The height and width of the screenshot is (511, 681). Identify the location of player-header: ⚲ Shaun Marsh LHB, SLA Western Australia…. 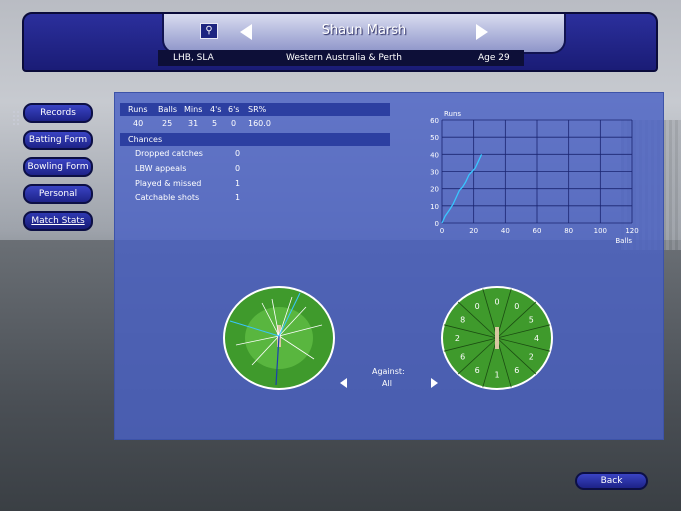
(340, 42).